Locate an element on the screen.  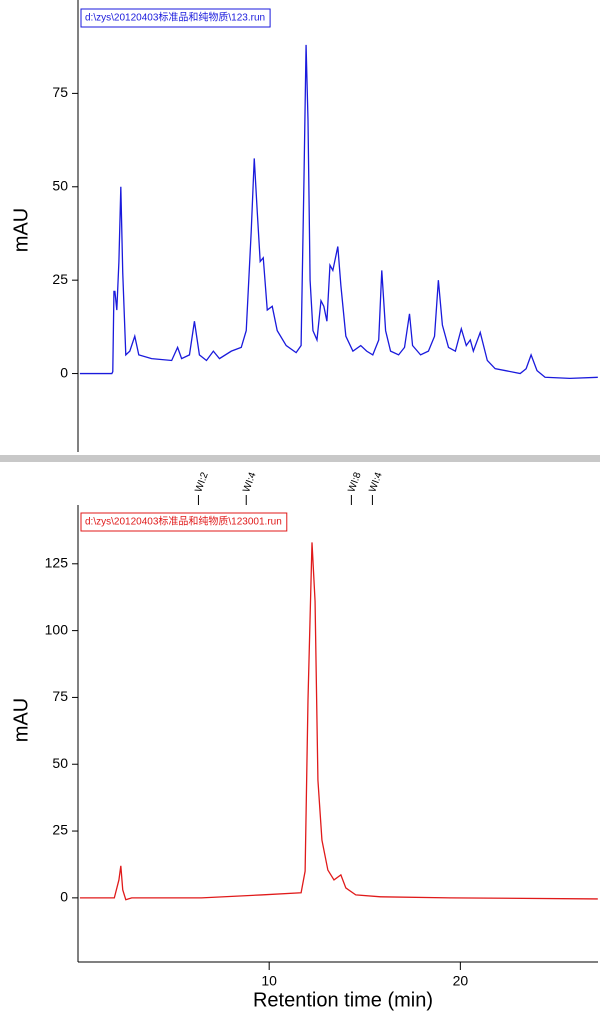
legend-entry: d:\zys\20120403标准品和纯物质\123.run is located at coordinates (175, 17).